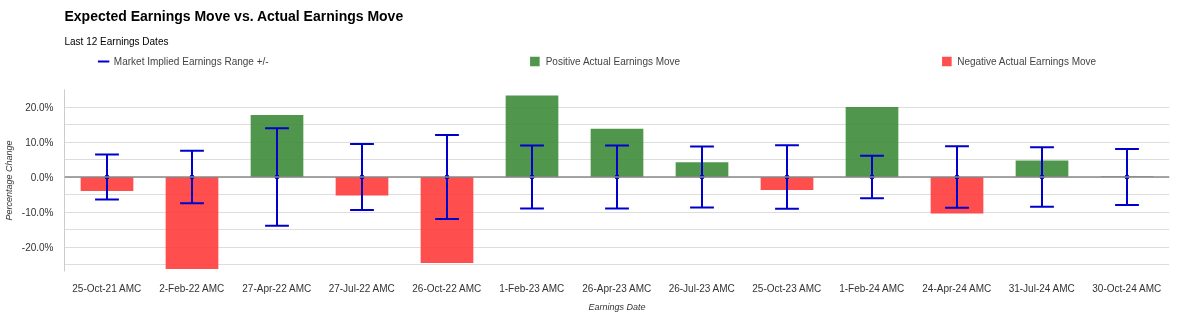 This screenshot has height=313, width=1204. What do you see at coordinates (37, 212) in the screenshot?
I see `y-tick-label: -10.0%` at bounding box center [37, 212].